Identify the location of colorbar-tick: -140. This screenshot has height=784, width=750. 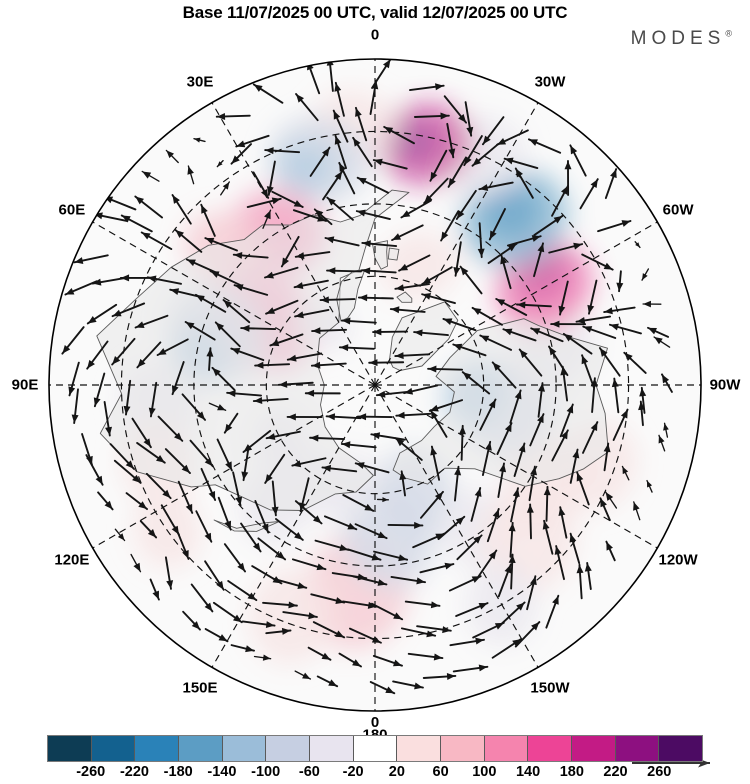
(221, 772).